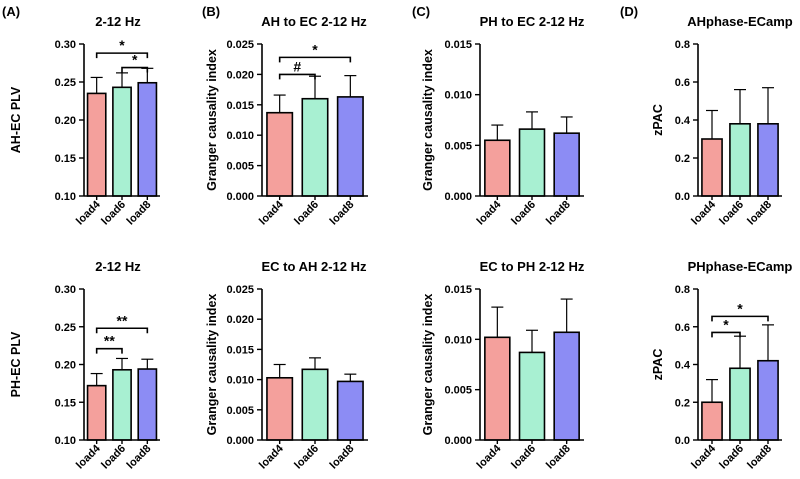 This screenshot has width=800, height=479. What do you see at coordinates (65, 366) in the screenshot?
I see `y-tick-label: 0.20` at bounding box center [65, 366].